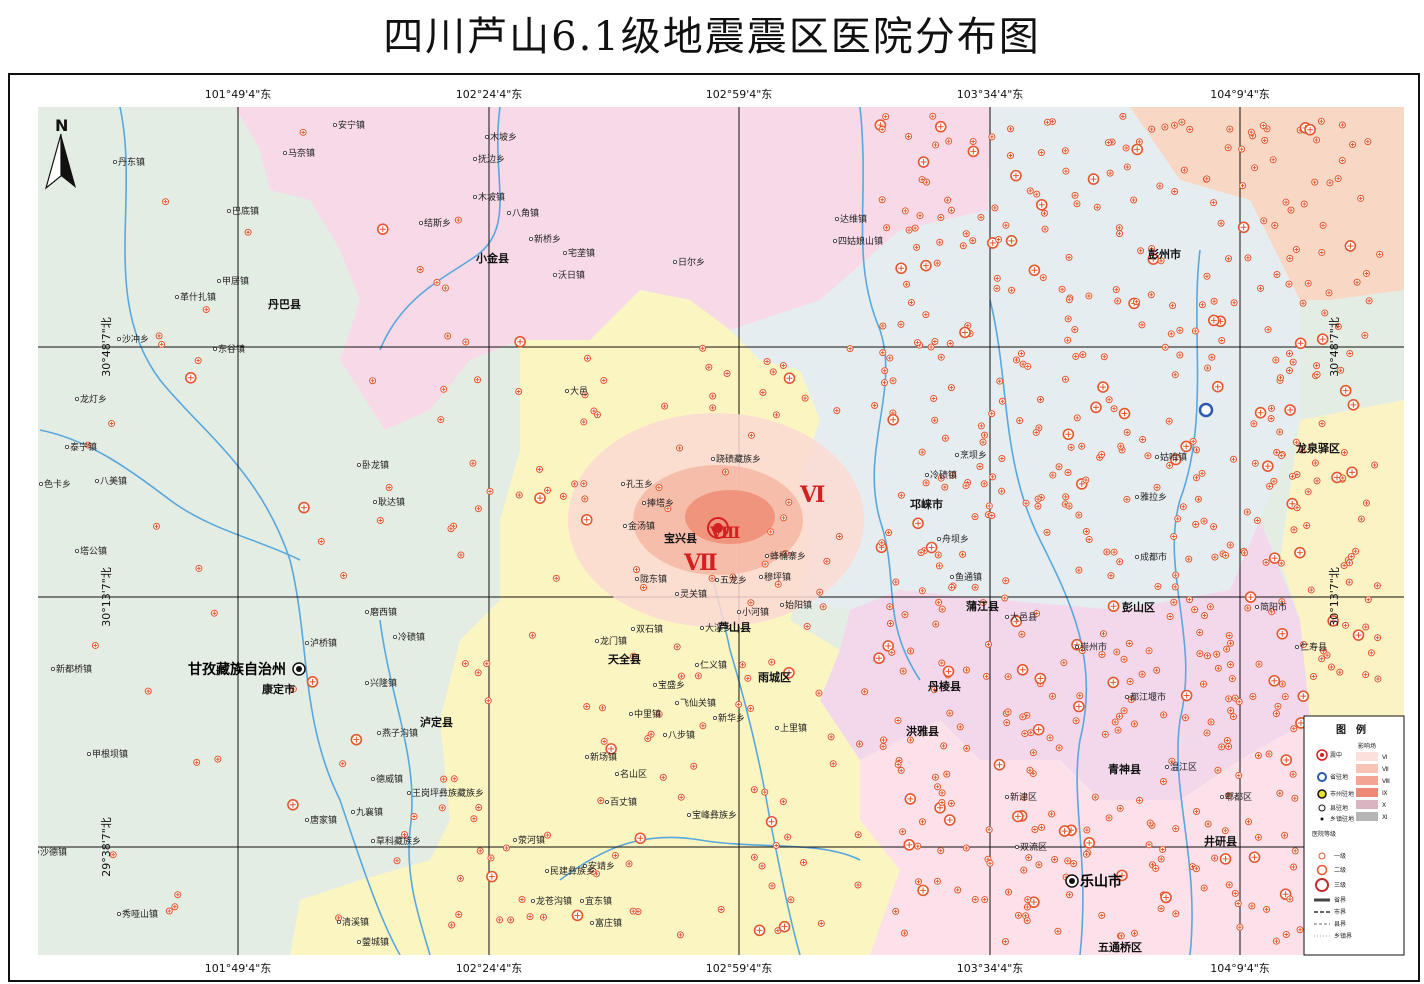  I want to click on town-label: 色卡乡, so click(57, 484).